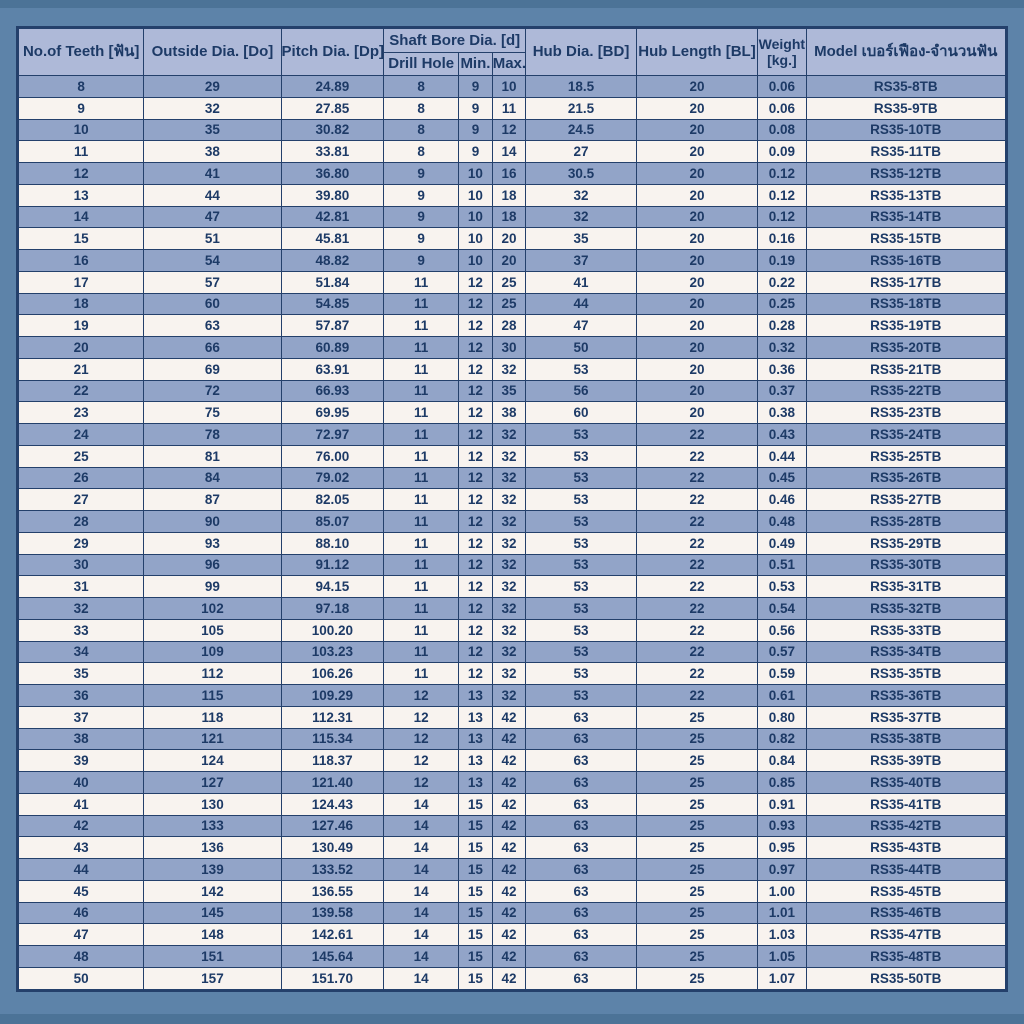 The height and width of the screenshot is (1024, 1024). I want to click on cell-outside_dia: 118, so click(212, 717).